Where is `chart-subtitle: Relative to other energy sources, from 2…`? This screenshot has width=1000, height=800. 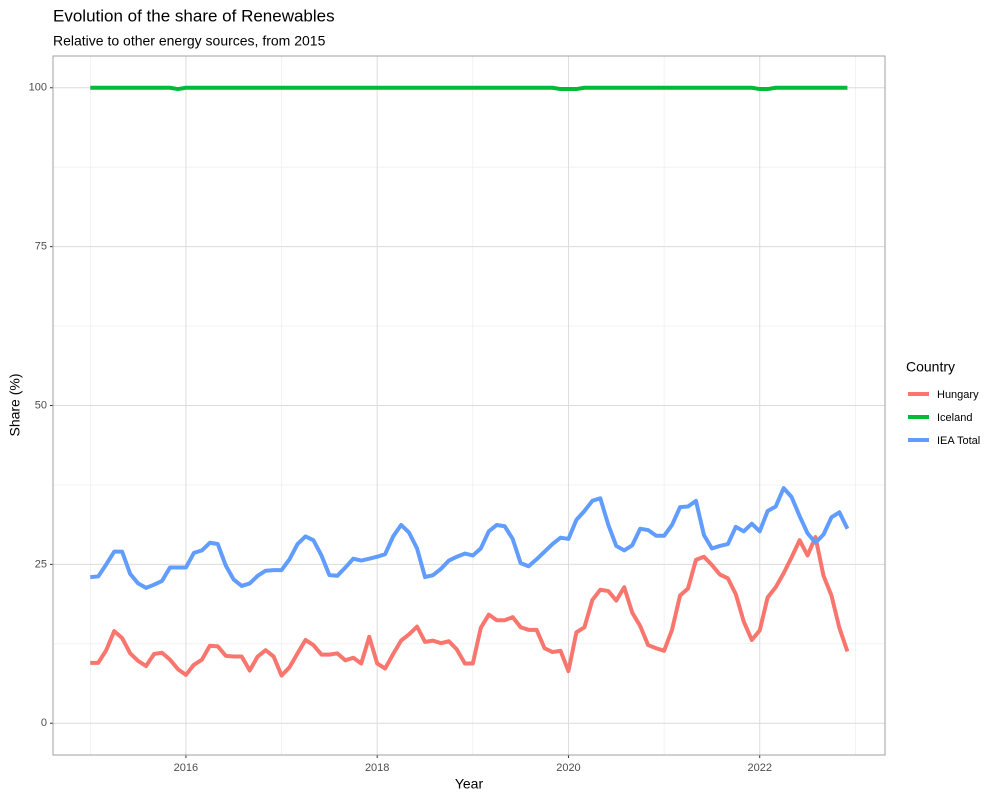 chart-subtitle: Relative to other energy sources, from 2… is located at coordinates (189, 41).